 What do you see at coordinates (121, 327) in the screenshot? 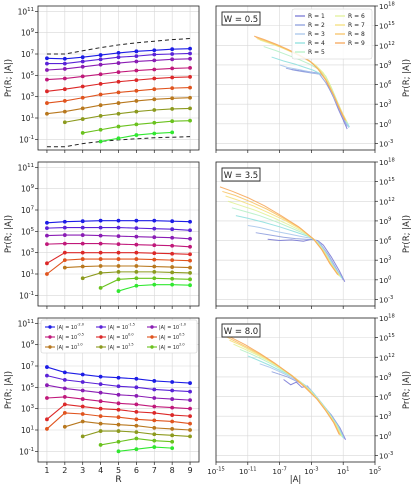
I see `legend-entry: |A| = 10-1.5` at bounding box center [121, 327].